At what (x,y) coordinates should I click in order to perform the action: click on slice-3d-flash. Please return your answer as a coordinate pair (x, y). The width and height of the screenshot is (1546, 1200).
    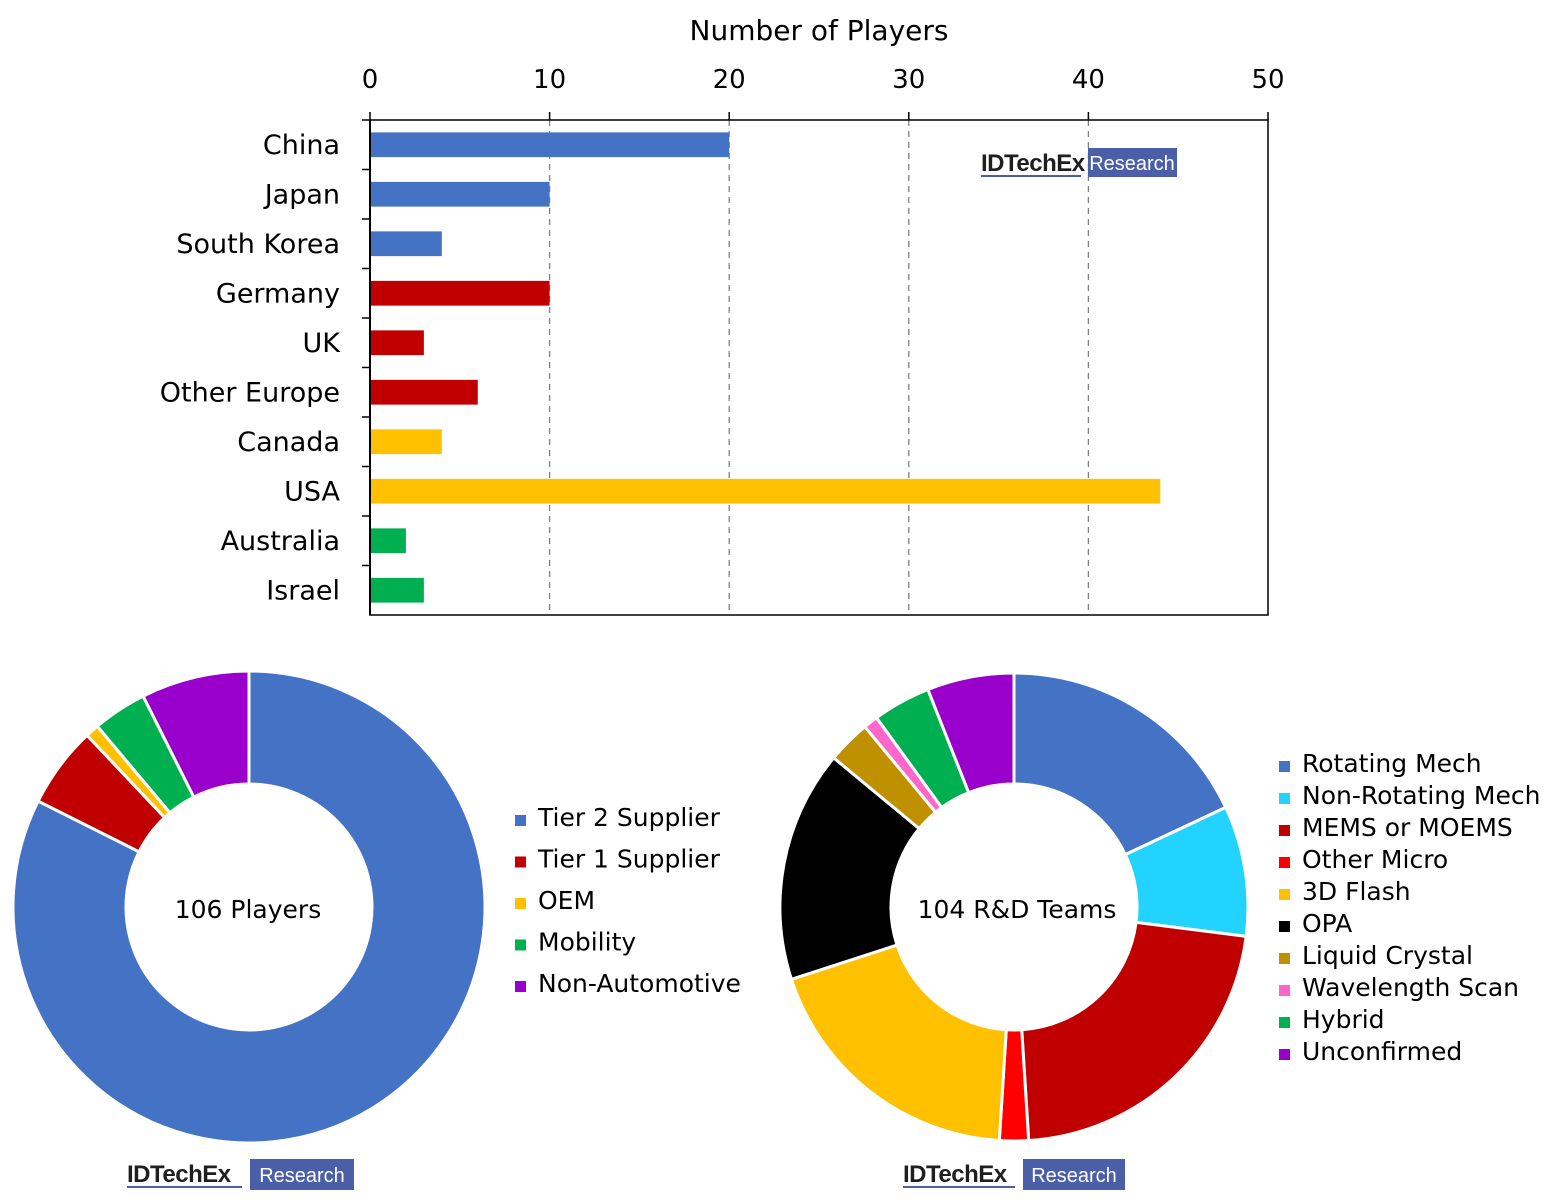
    Looking at the image, I should click on (898, 1043).